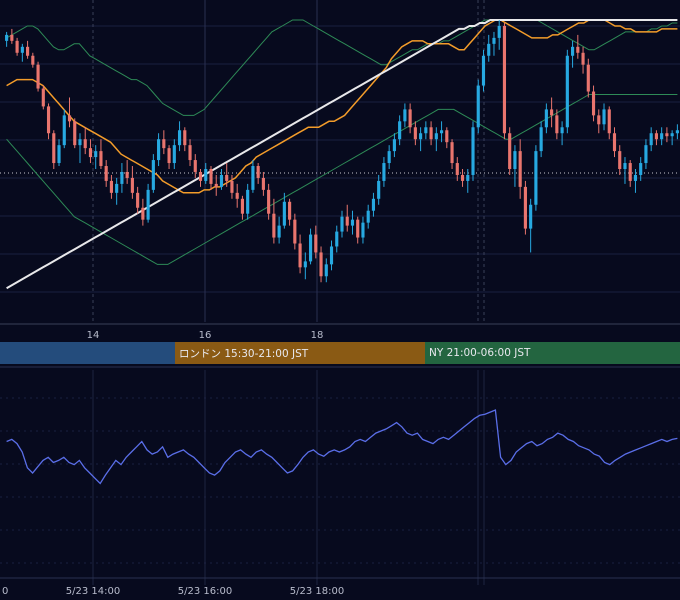  I want to click on session-bar-tokyo, so click(87, 353).